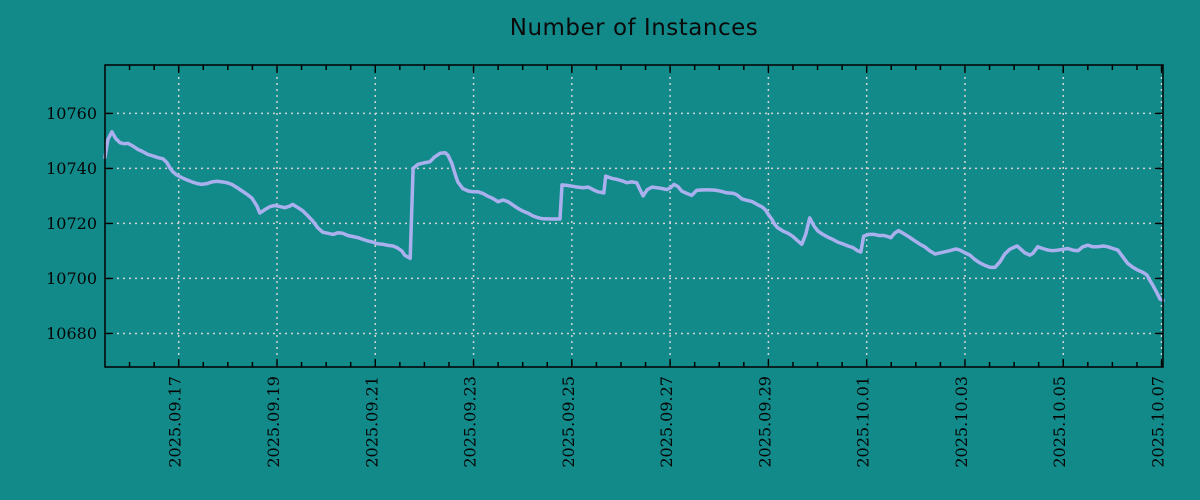  Describe the element at coordinates (175, 422) in the screenshot. I see `x-tick-label: 2025.09.17` at that location.